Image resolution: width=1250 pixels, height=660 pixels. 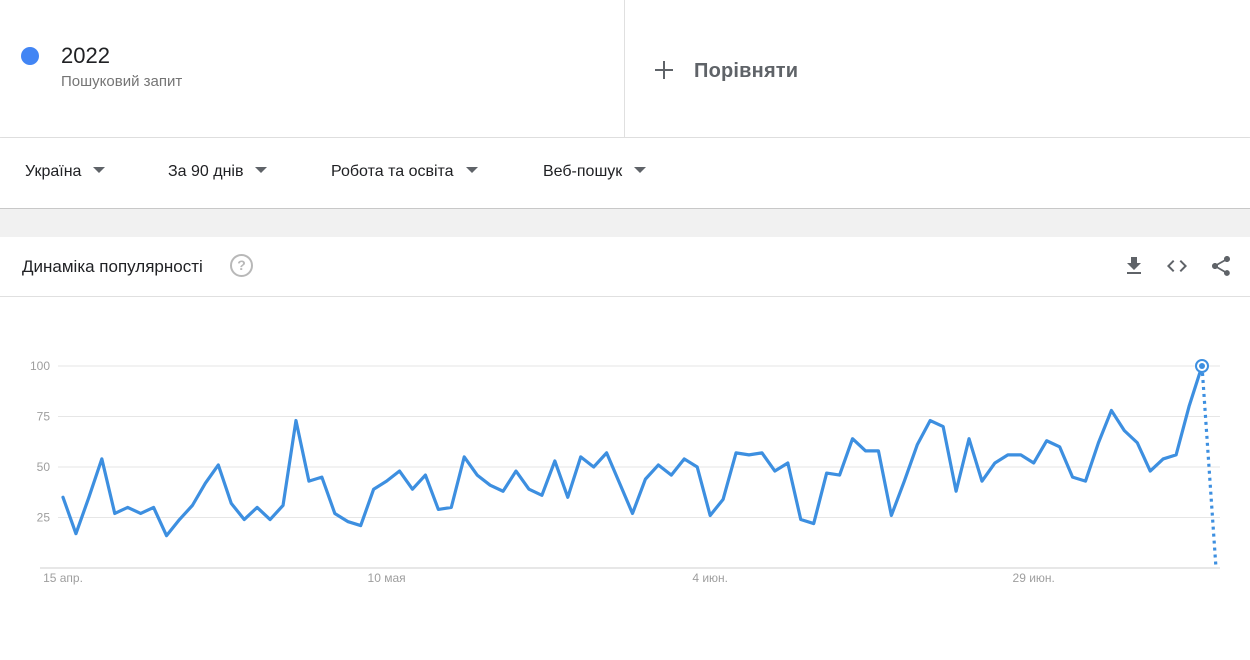 I want to click on partial-data-line, so click(x=1209, y=467).